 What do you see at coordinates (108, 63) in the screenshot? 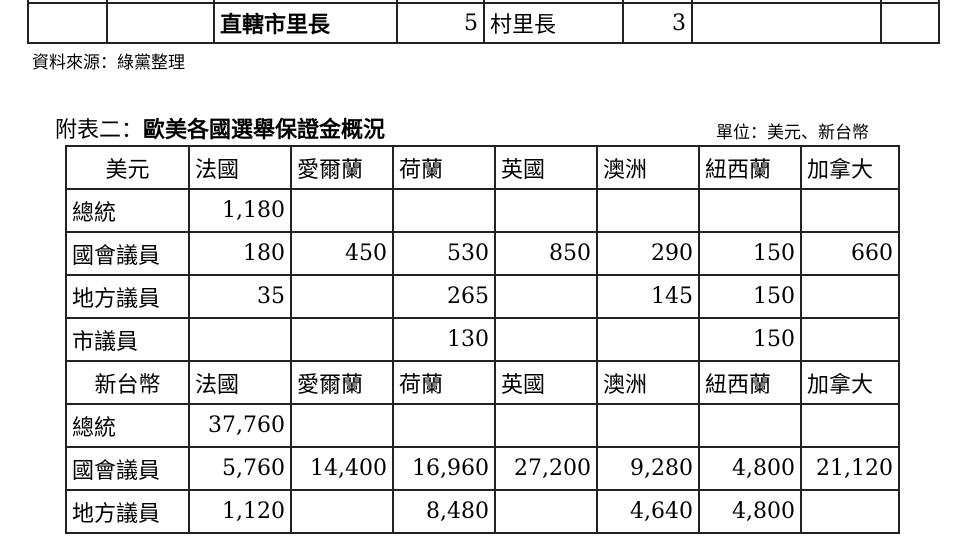
I see `data-source-note: 資料來源：綠黨整理` at bounding box center [108, 63].